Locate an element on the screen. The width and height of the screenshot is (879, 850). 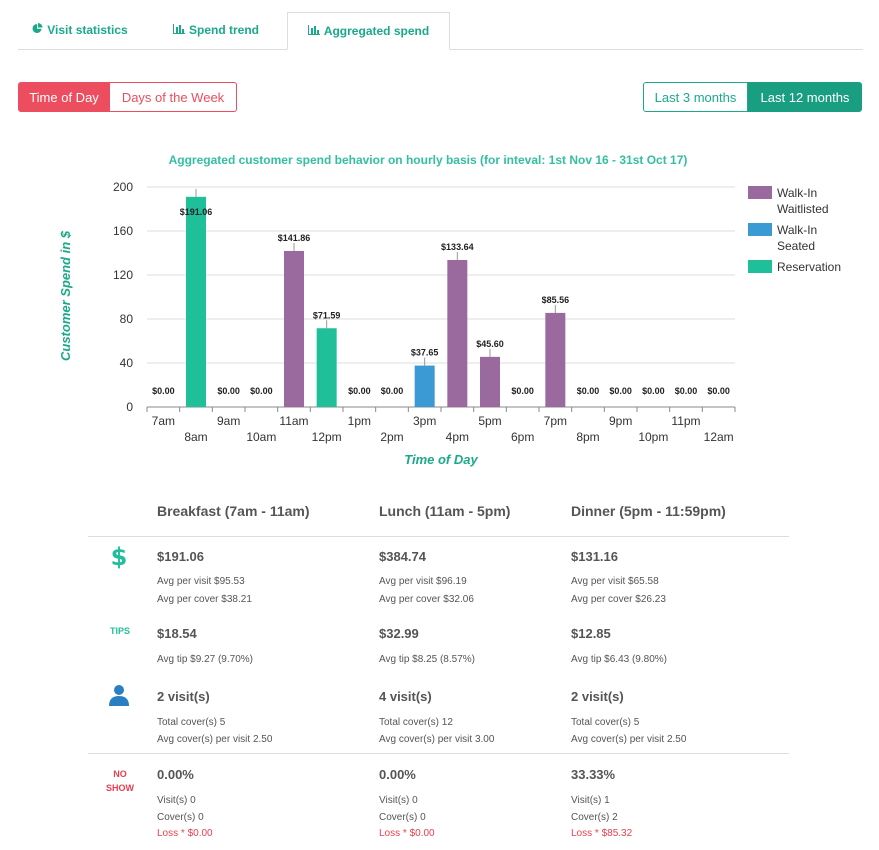
x-tick-label: 8am is located at coordinates (195, 437).